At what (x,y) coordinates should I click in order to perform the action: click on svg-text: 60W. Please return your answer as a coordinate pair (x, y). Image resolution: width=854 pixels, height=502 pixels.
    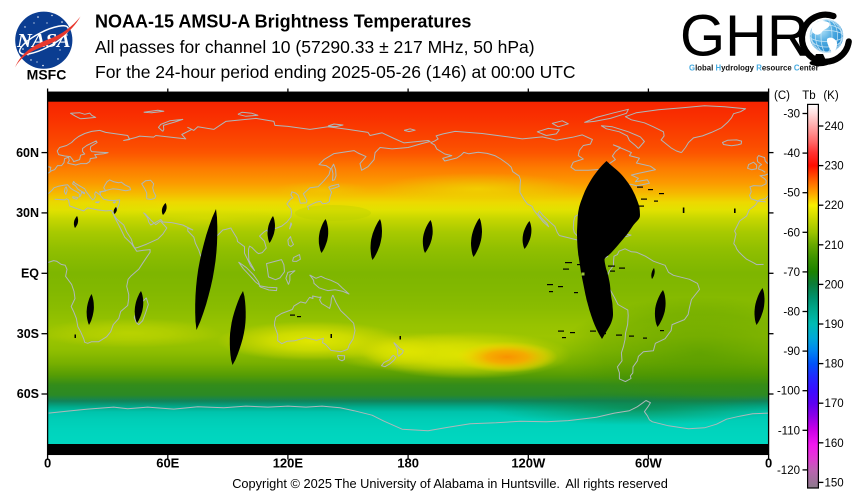
    Looking at the image, I should click on (648, 463).